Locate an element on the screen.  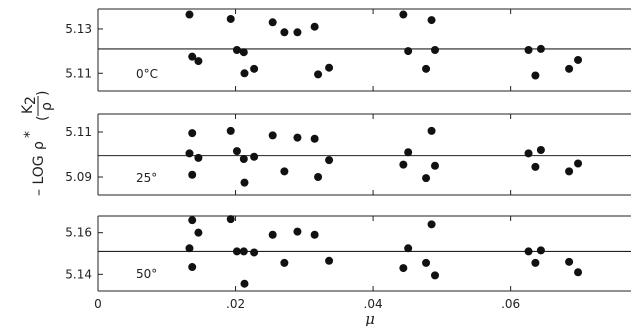
y-label-right-paren: ) is located at coordinates (43, 93).